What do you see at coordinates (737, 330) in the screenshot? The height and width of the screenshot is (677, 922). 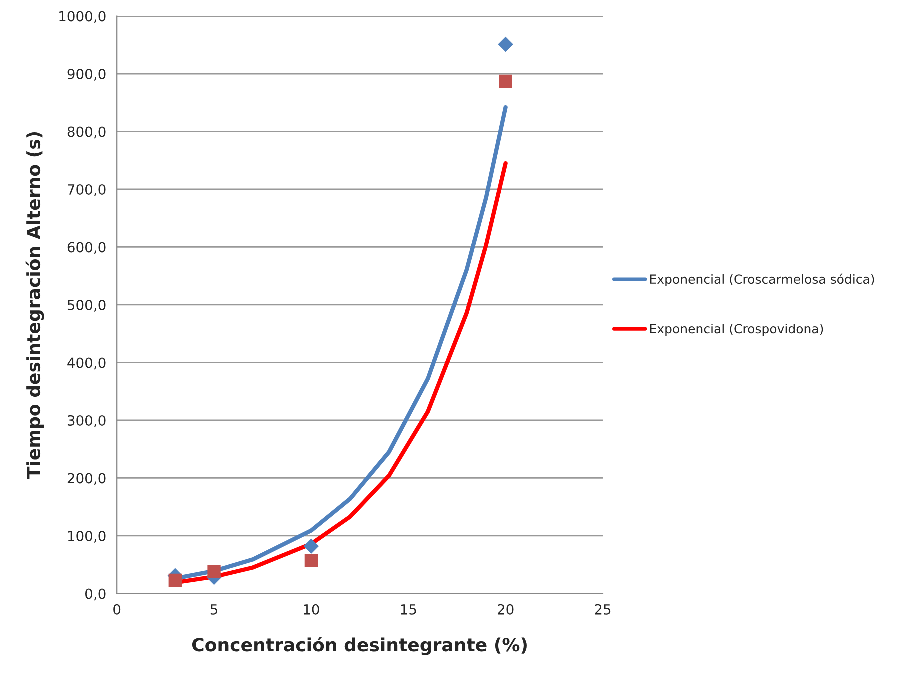 I see `legend-label: Exponencial (Crospovidona)` at bounding box center [737, 330].